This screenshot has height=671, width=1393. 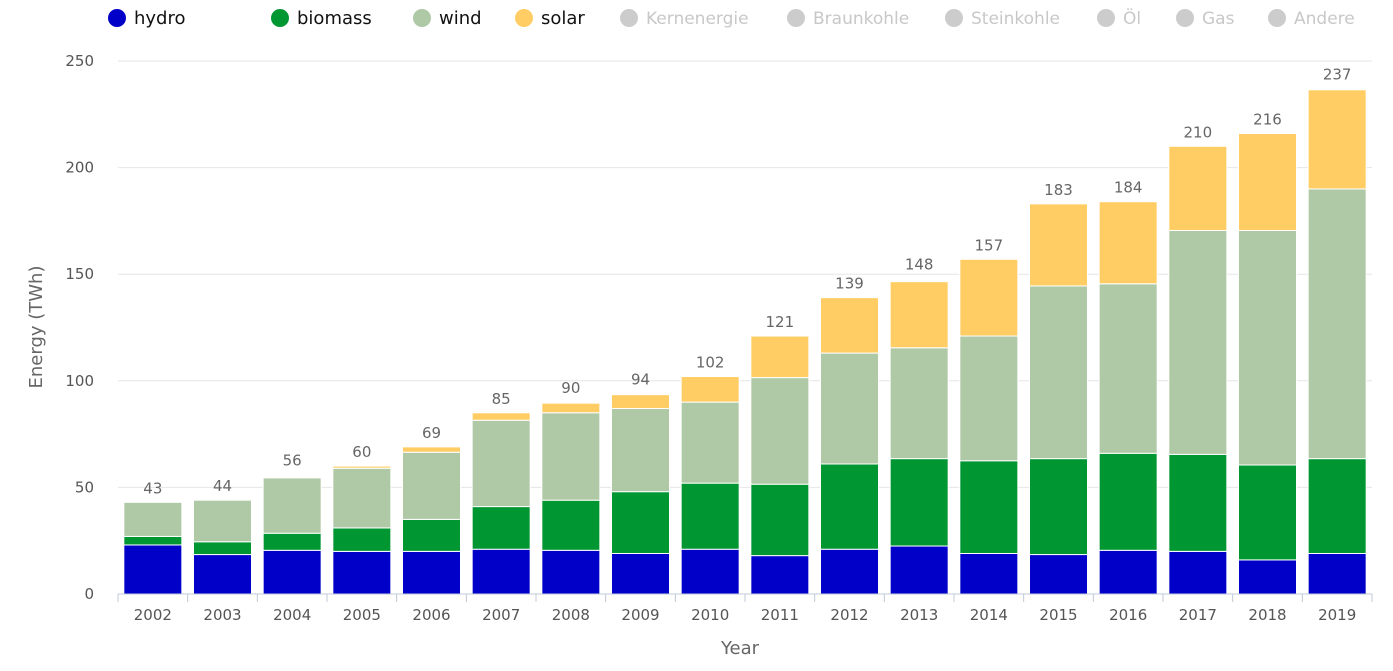 I want to click on bar-segment-solar-2017, so click(x=1198, y=188).